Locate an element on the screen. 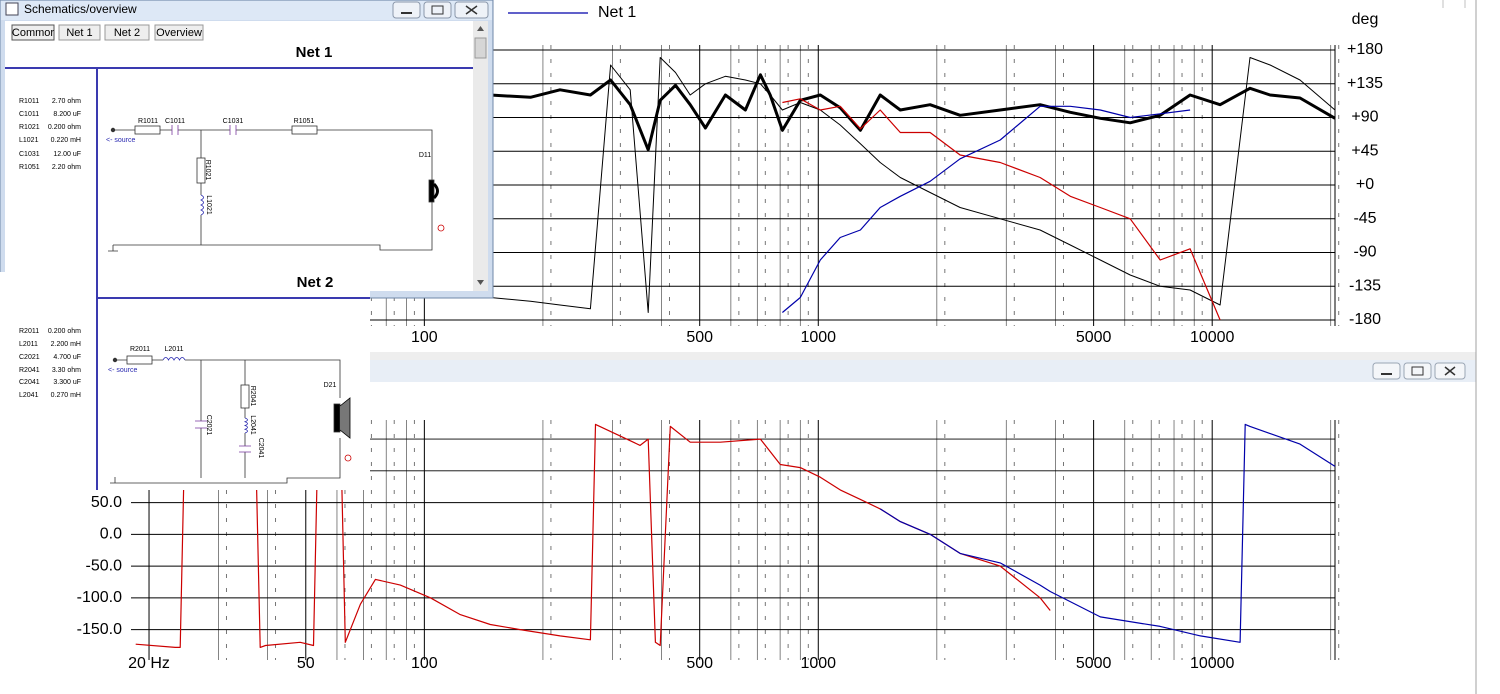 The height and width of the screenshot is (694, 1500). net-heading: Net 1 is located at coordinates (314, 52).